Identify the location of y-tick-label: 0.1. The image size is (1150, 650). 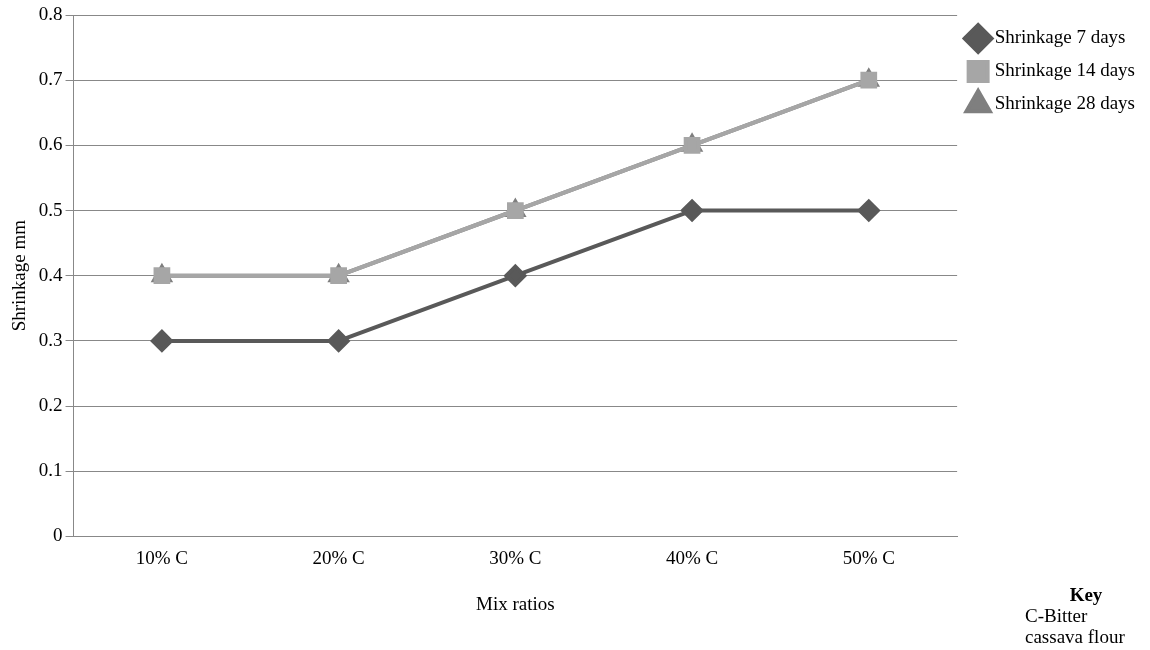
(50, 470).